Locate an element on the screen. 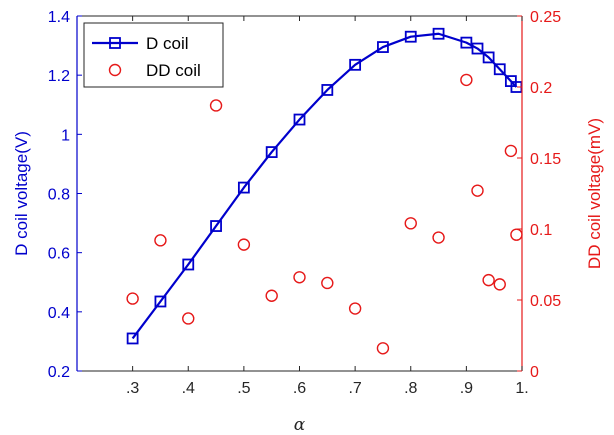 The image size is (614, 435). x-axis-label: α is located at coordinates (300, 425).